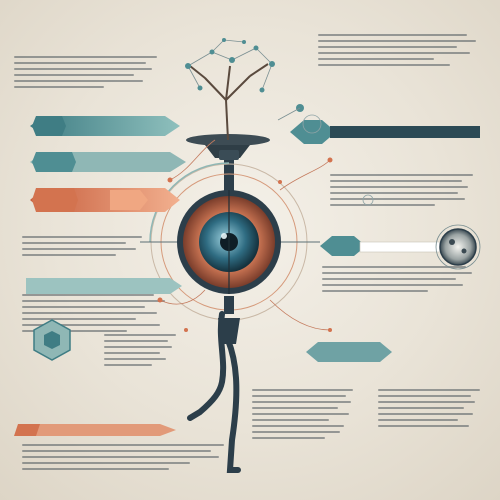 This screenshot has width=500, height=500. What do you see at coordinates (89, 72) in the screenshot?
I see `intro-text-block` at bounding box center [89, 72].